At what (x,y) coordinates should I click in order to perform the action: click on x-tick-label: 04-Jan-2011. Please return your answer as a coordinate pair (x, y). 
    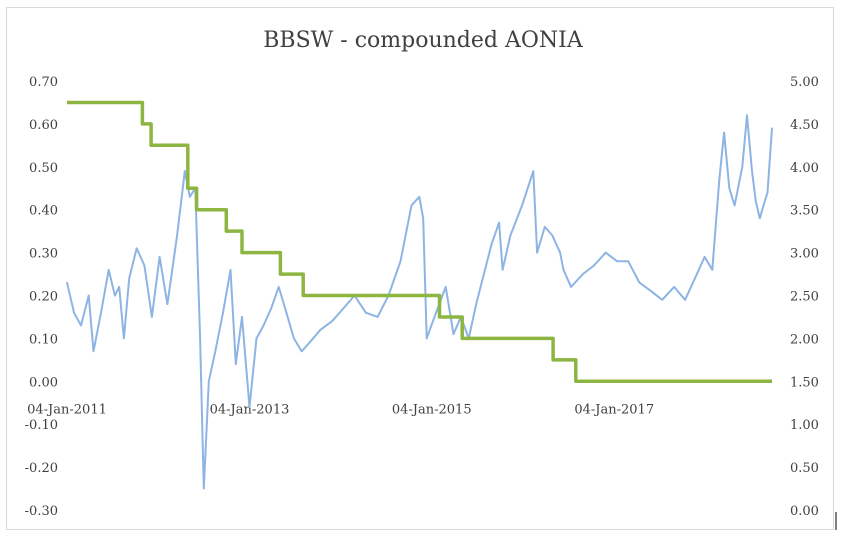
    Looking at the image, I should click on (67, 409).